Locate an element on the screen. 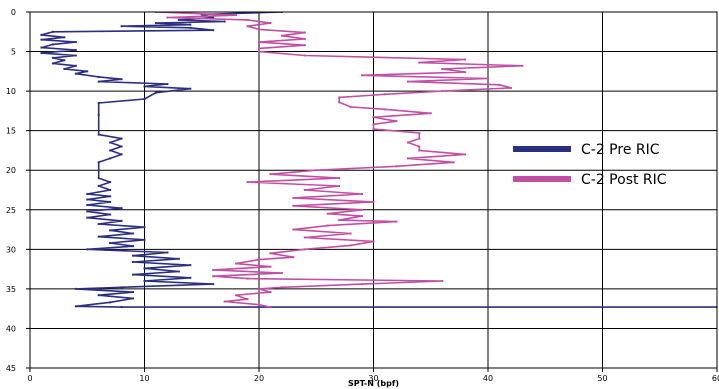 This screenshot has height=389, width=719. x-tick-label: 50 is located at coordinates (602, 378).